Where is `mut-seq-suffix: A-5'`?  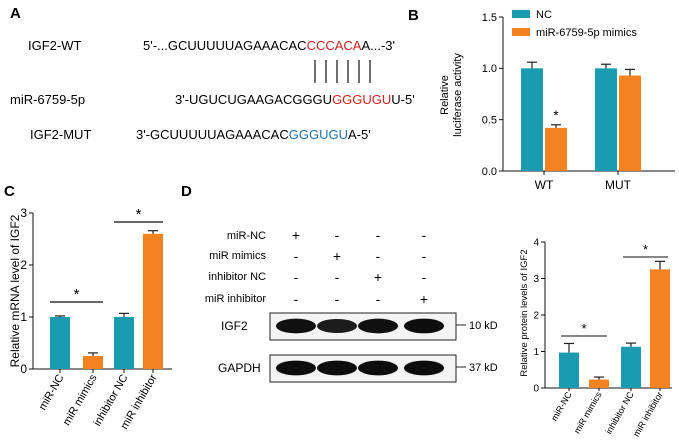
mut-seq-suffix: A-5' is located at coordinates (359, 134).